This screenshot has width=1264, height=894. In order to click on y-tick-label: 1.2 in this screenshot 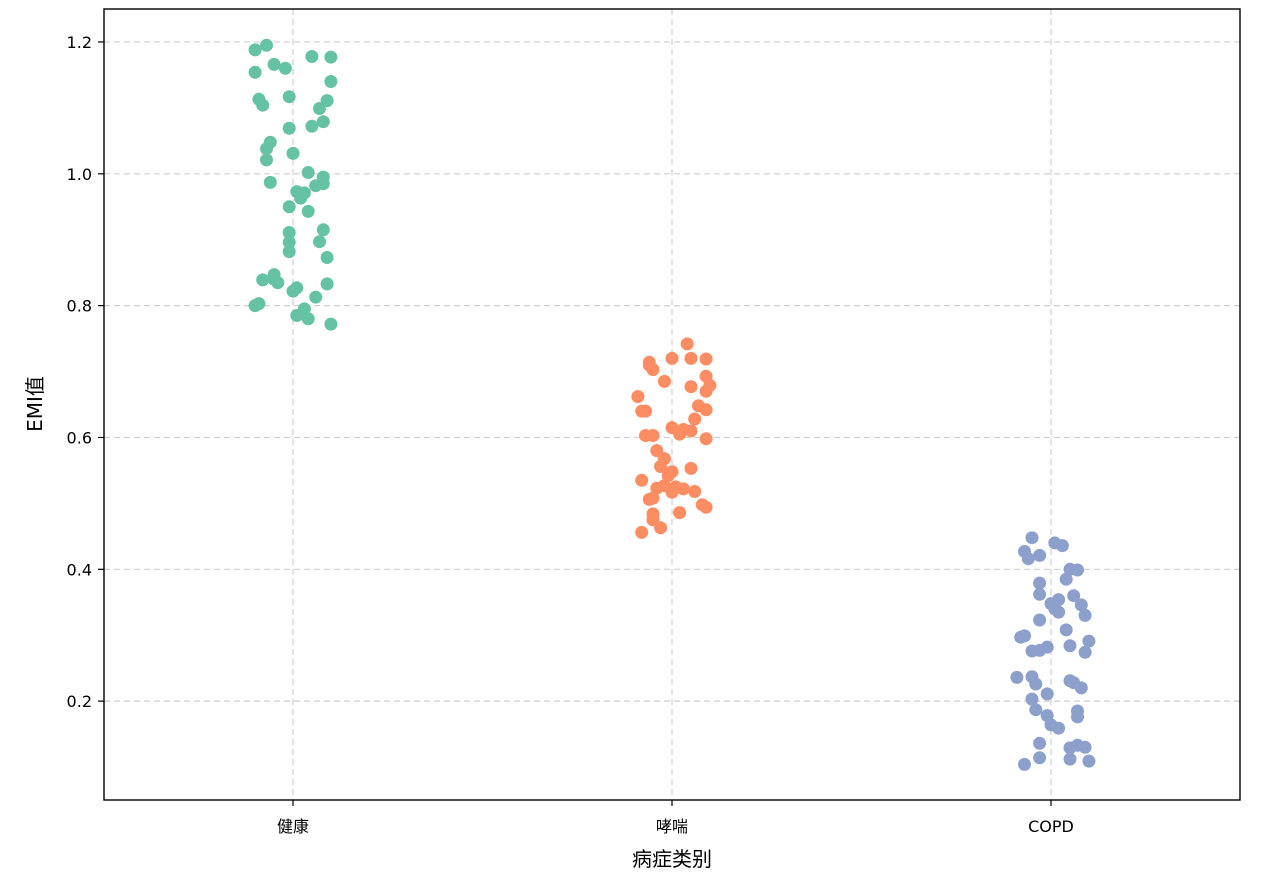, I will do `click(79, 42)`.